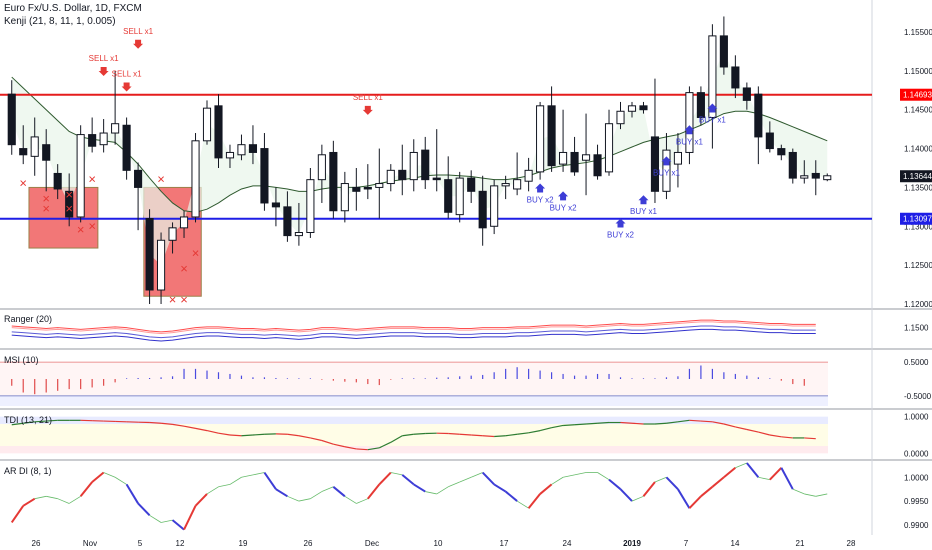 This screenshot has height=550, width=932. Describe the element at coordinates (180, 543) in the screenshot. I see `x-tick-label: 12` at that location.